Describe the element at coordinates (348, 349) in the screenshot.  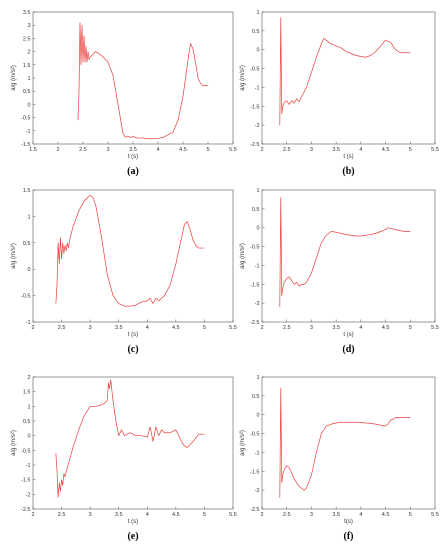
I see `panel-caption: (d)` at that location.